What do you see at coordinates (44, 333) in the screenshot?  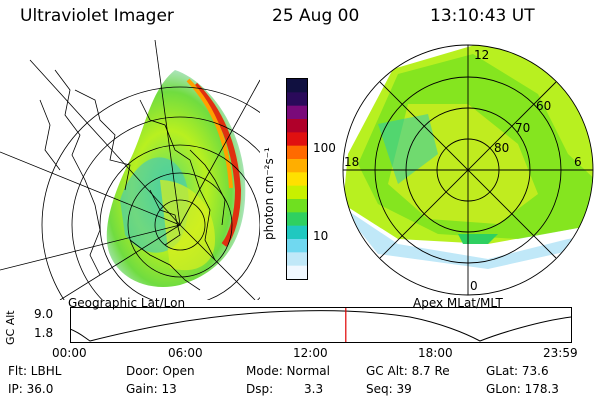 I see `timeline-ytick-1.8: 1.8` at bounding box center [44, 333].